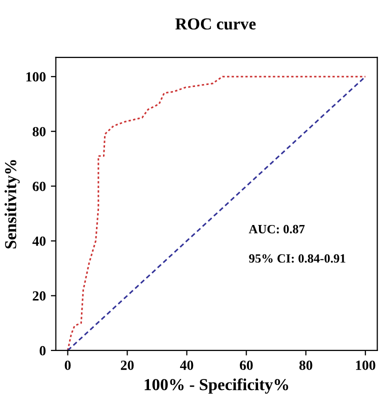  Describe the element at coordinates (127, 365) in the screenshot. I see `x-tick-label: 20` at that location.